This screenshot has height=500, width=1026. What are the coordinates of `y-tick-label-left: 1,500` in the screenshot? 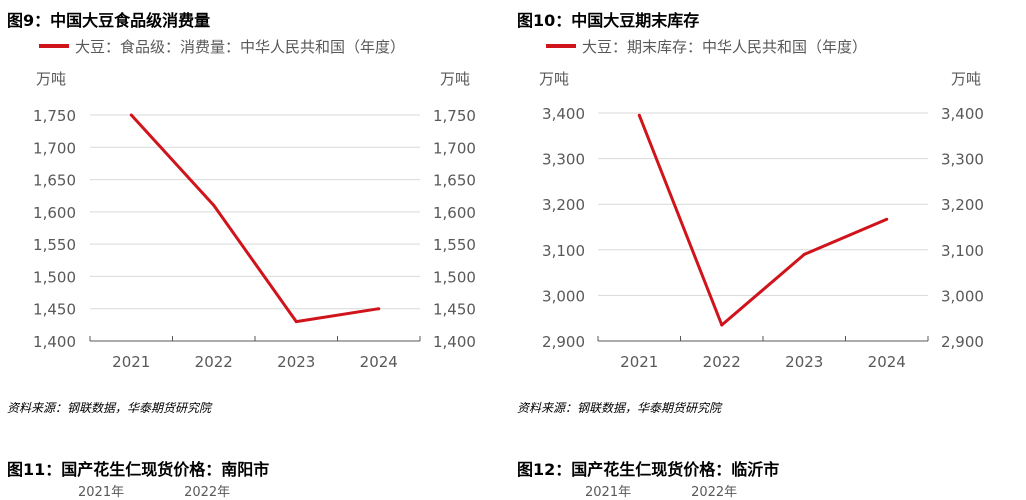 It's located at (54, 277).